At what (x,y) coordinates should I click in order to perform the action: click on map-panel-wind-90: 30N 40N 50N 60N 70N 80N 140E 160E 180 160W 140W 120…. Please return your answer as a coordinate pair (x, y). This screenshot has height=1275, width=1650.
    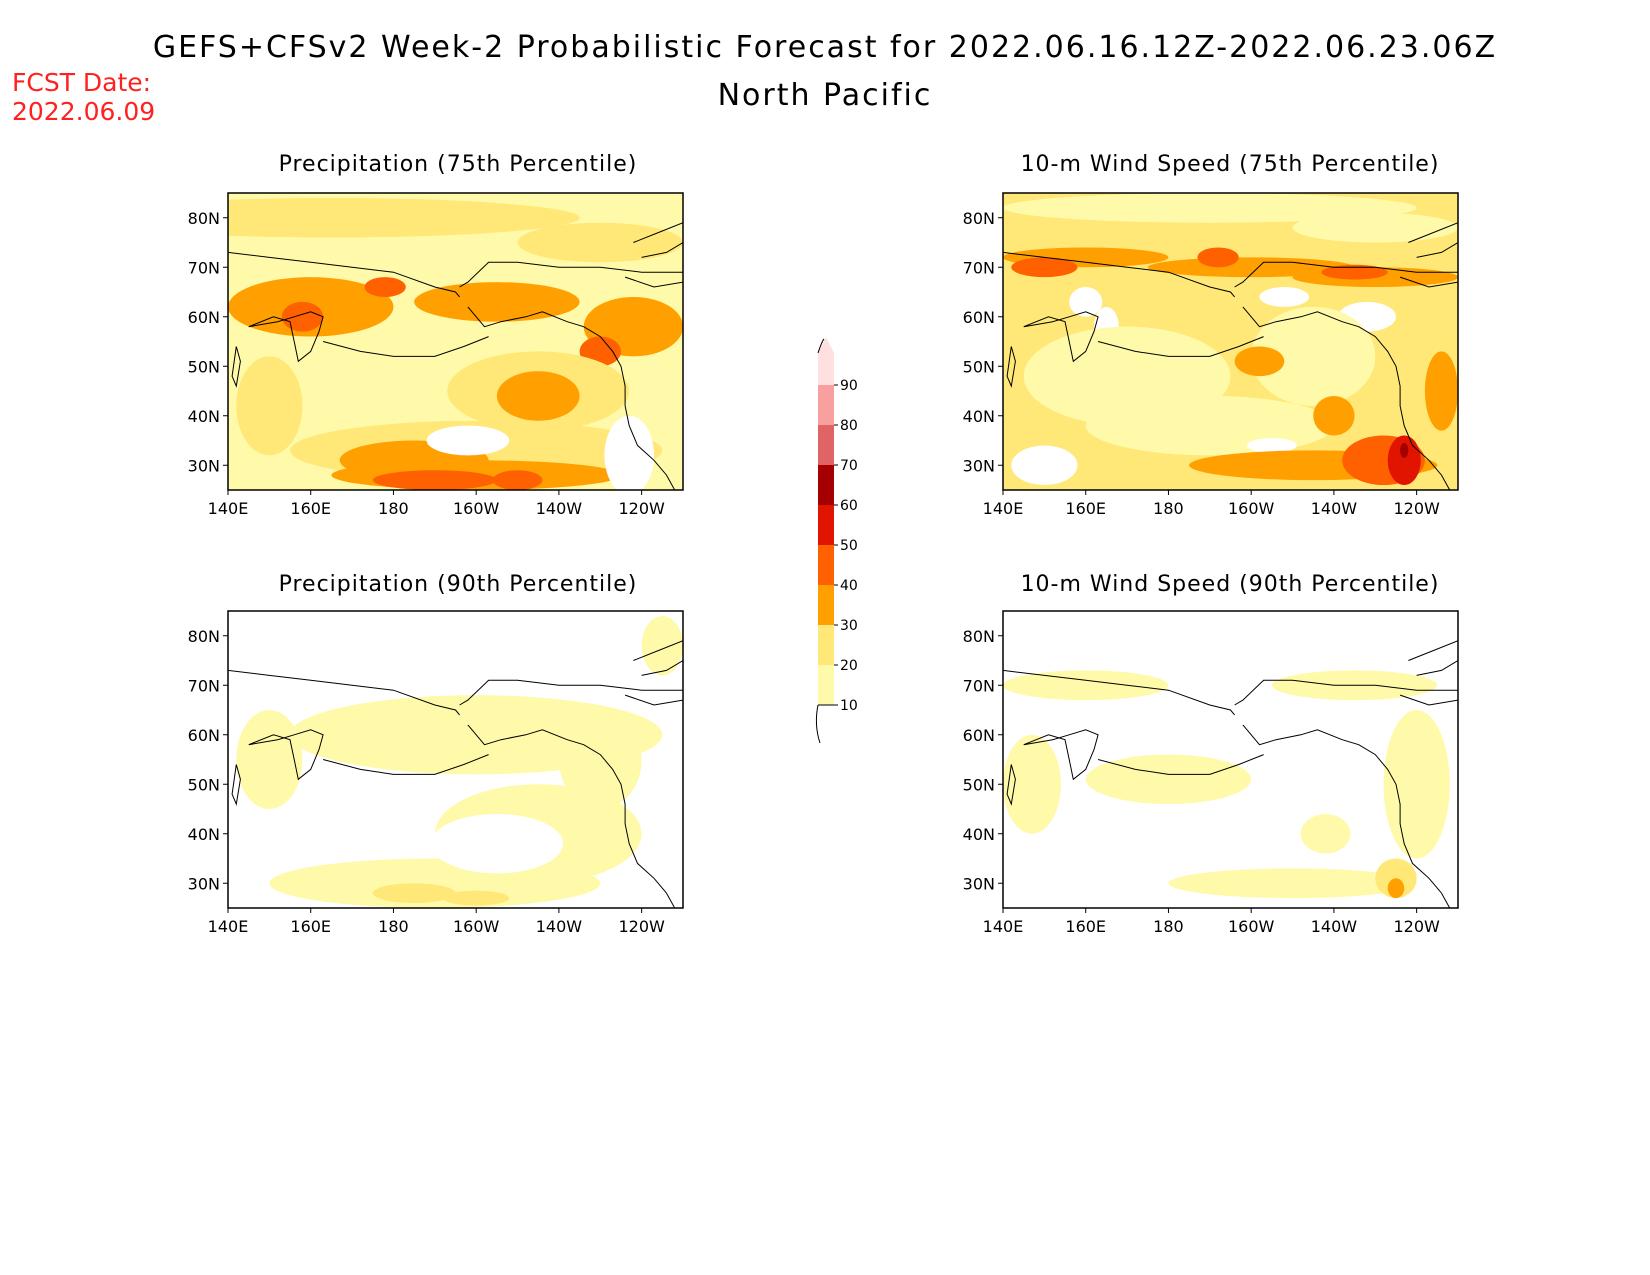
    Looking at the image, I should click on (1211, 773).